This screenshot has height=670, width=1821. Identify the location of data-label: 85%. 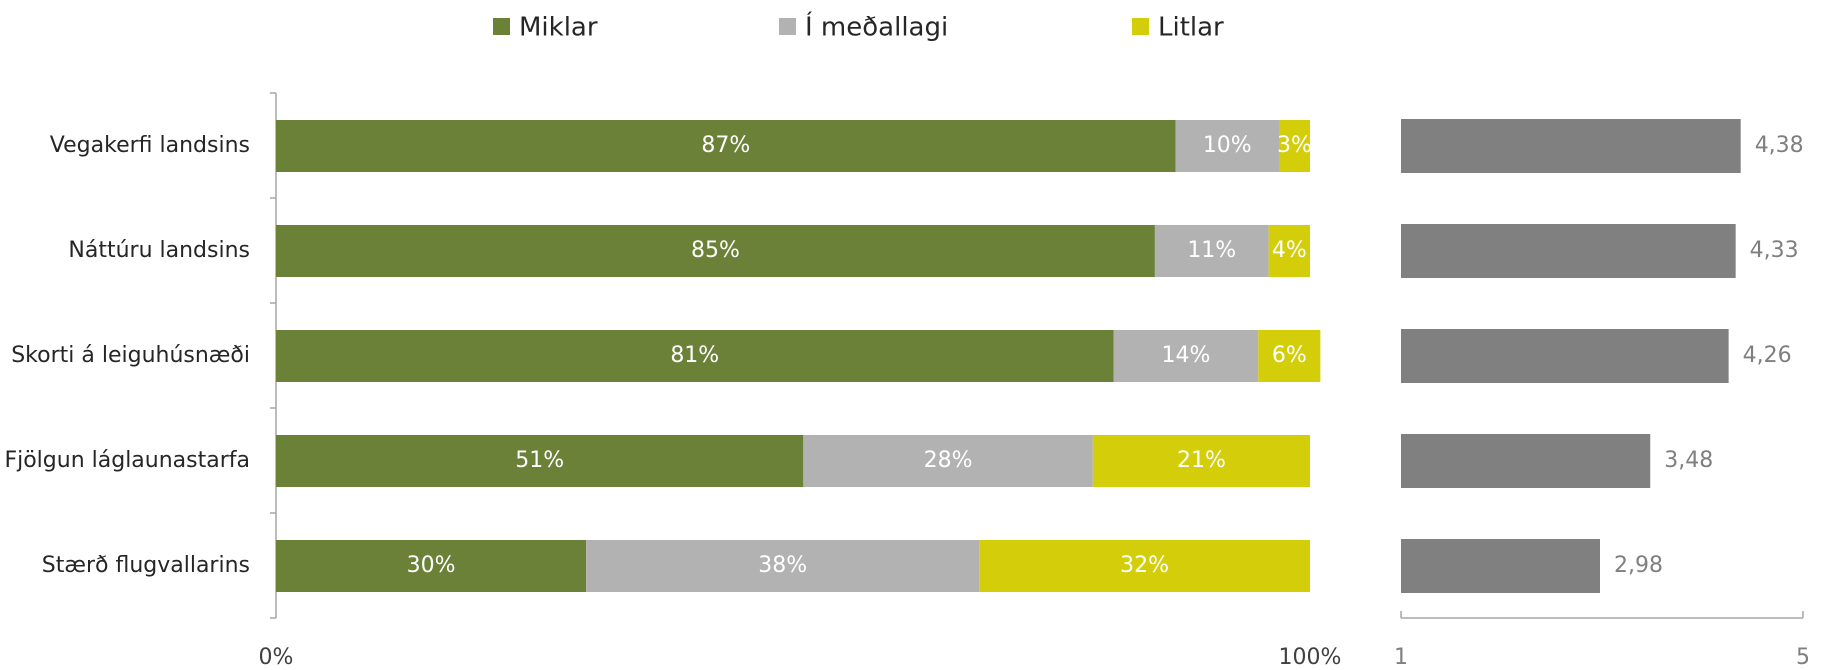
(715, 250).